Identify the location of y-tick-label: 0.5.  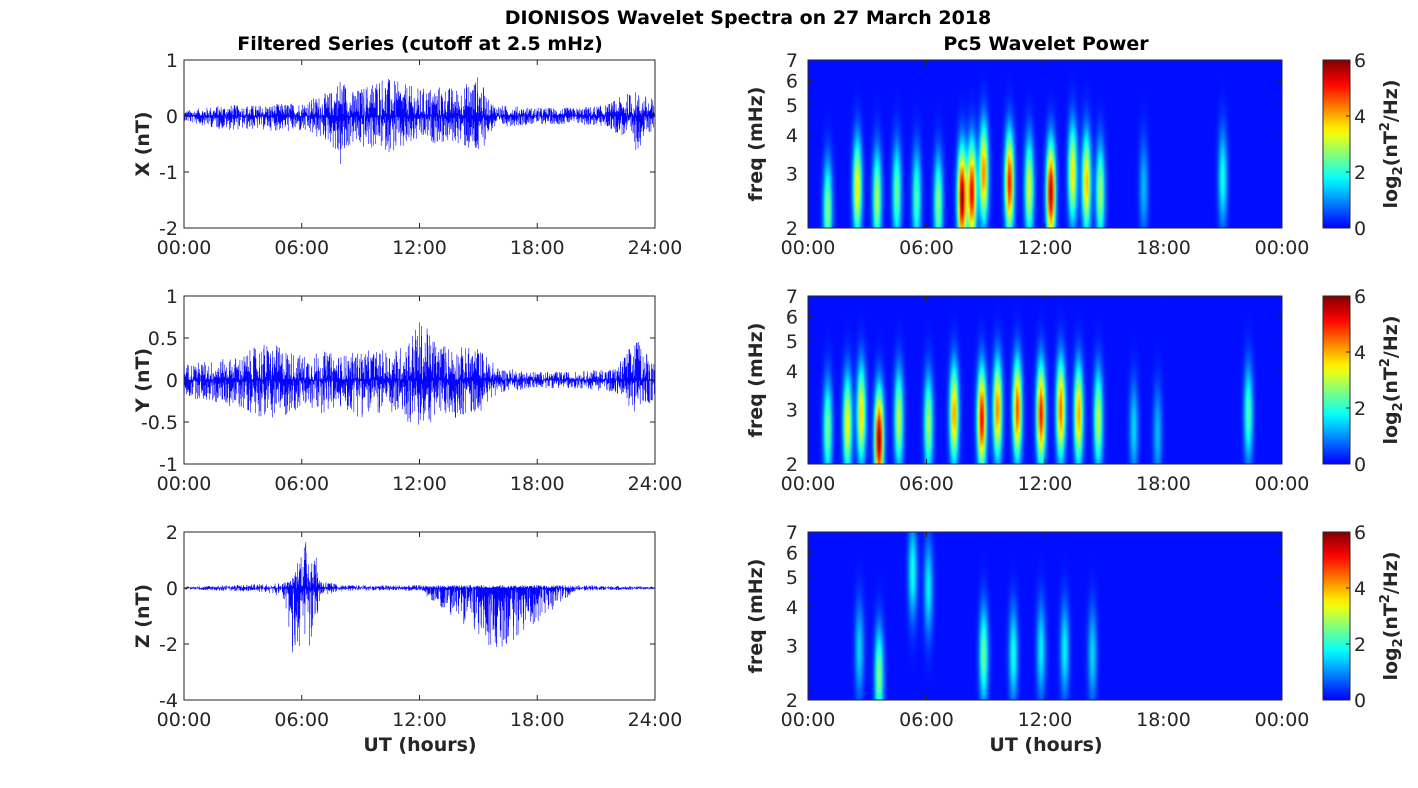
(163, 339).